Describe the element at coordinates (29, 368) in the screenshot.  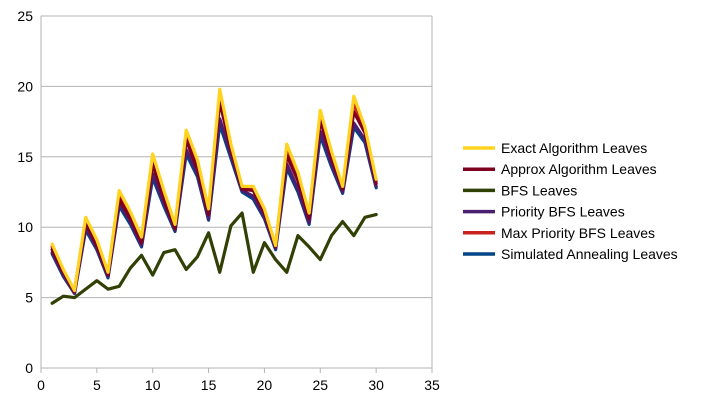
I see `y-tick-label: 0` at that location.